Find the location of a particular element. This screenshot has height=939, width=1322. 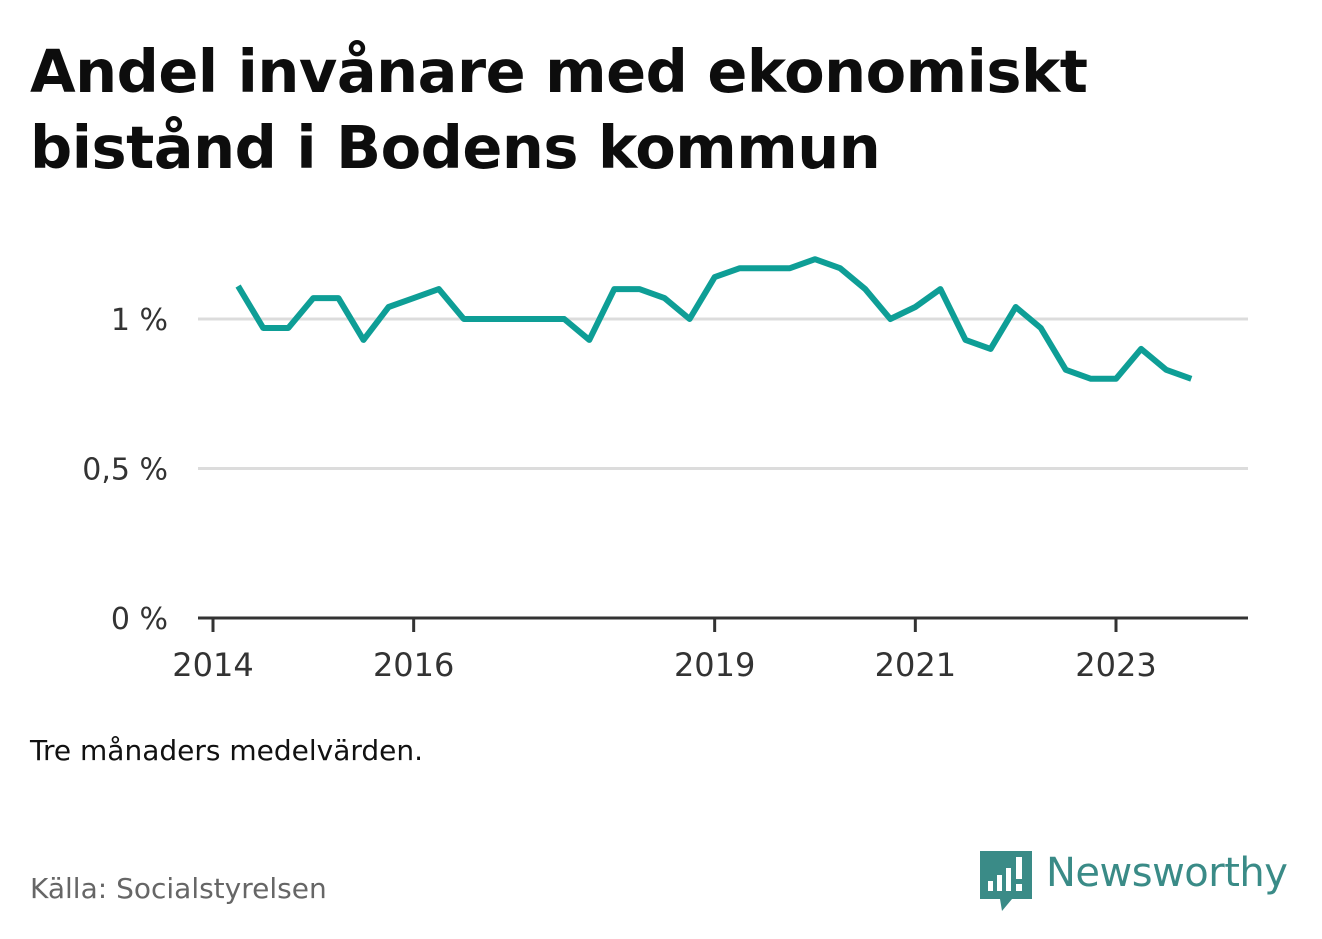

x-tick-label: 2023 is located at coordinates (1115, 665).